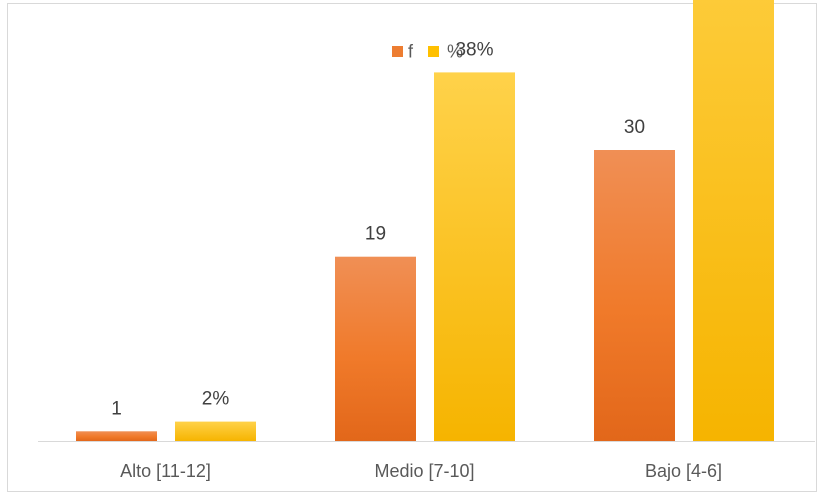 The image size is (825, 498). What do you see at coordinates (683, 471) in the screenshot?
I see `x-tick-label-2: Bajo [4-6]` at bounding box center [683, 471].